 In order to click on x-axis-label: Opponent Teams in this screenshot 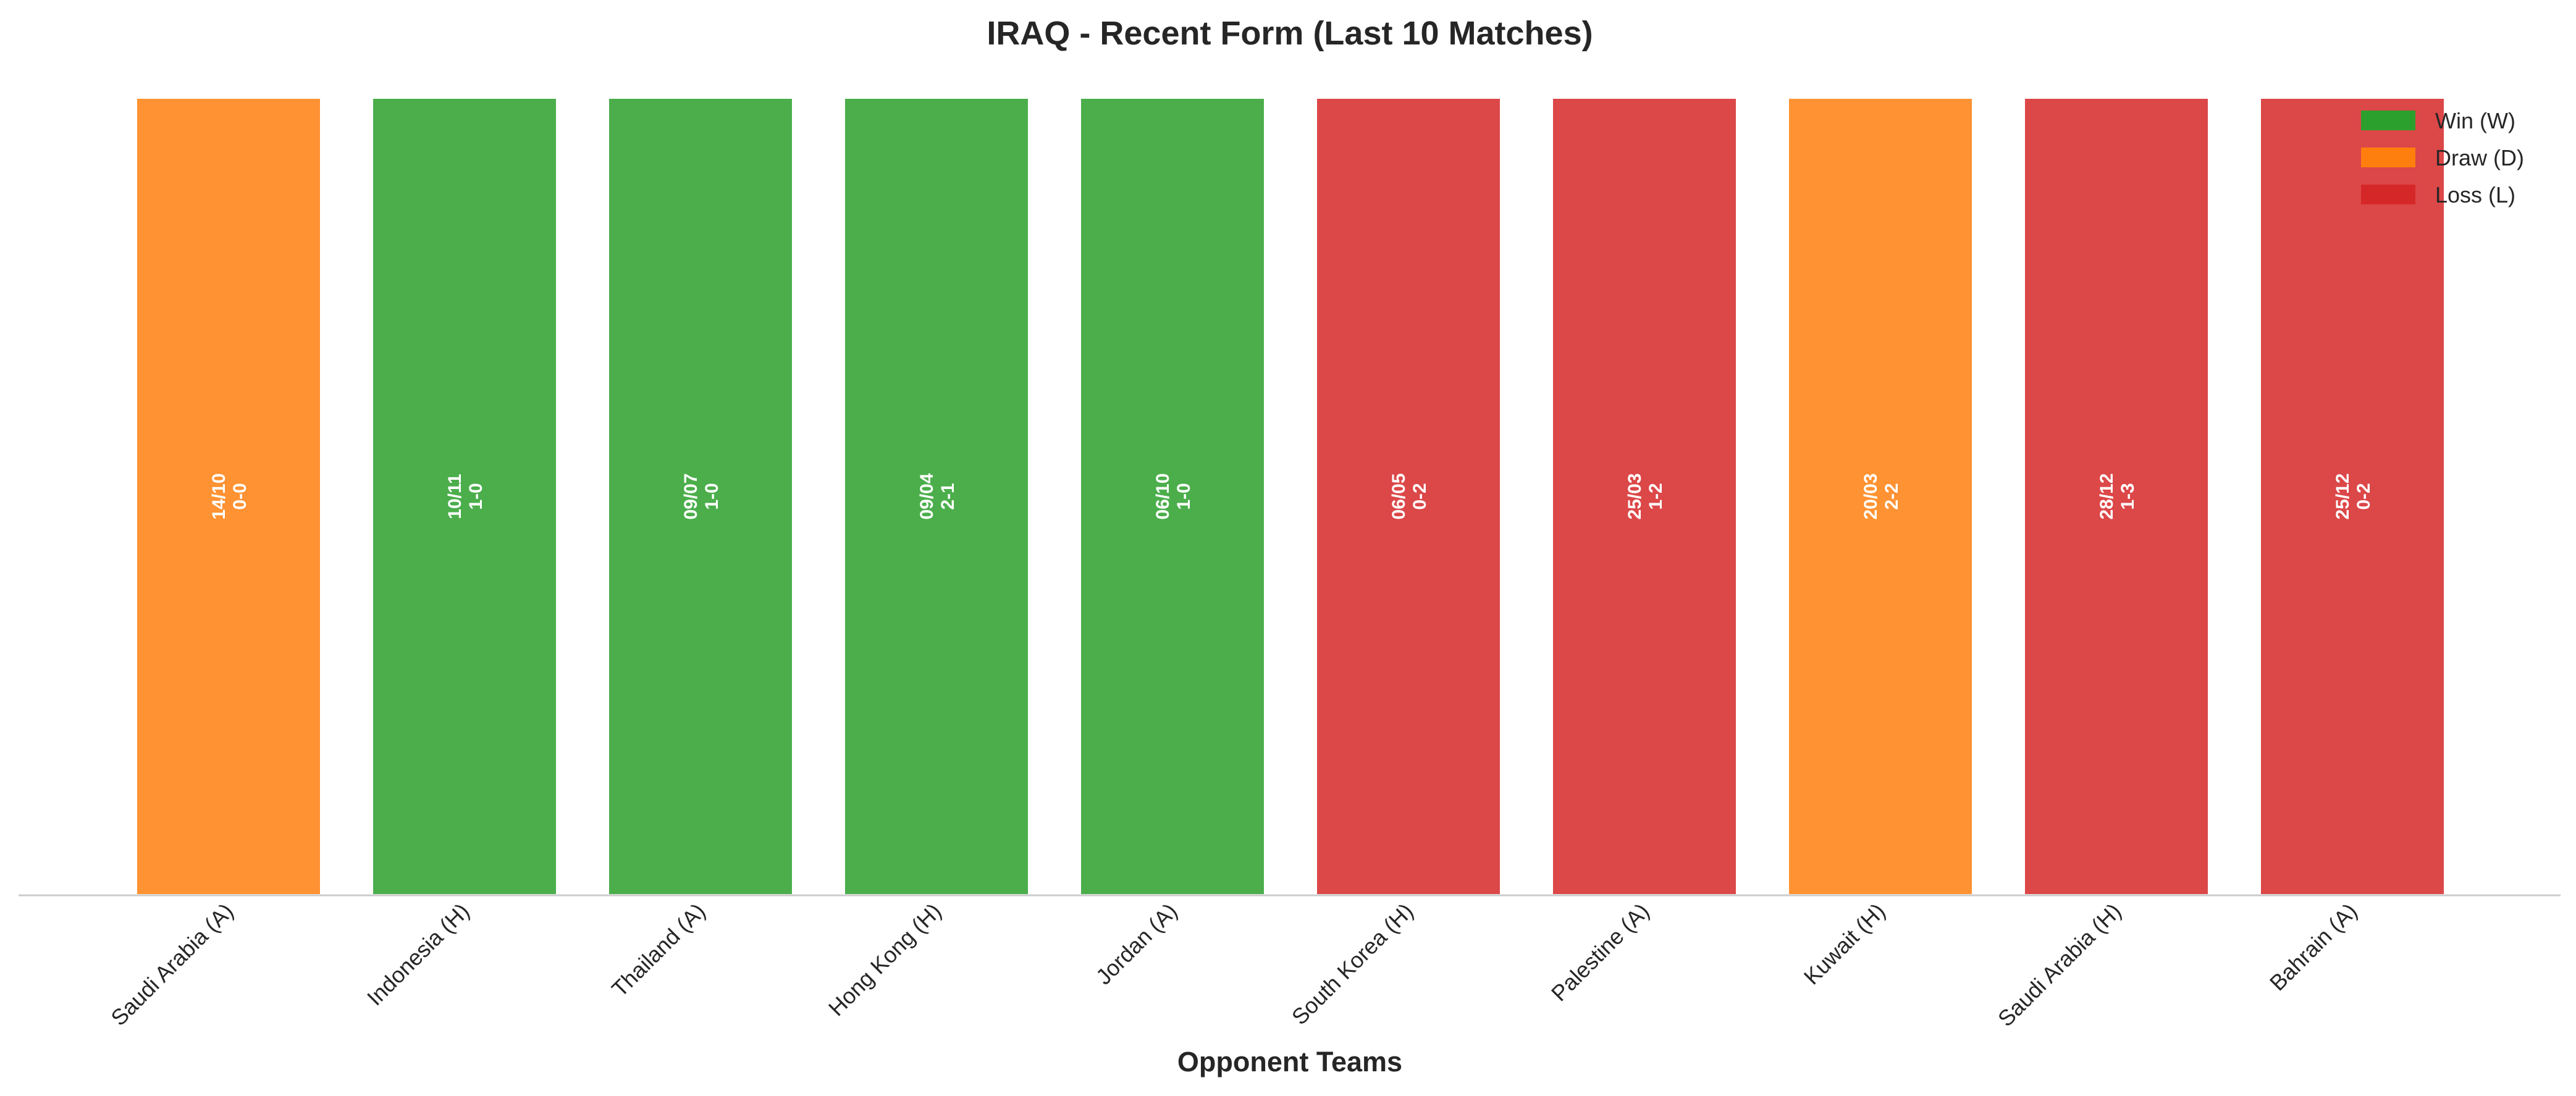, I will do `click(1289, 1062)`.